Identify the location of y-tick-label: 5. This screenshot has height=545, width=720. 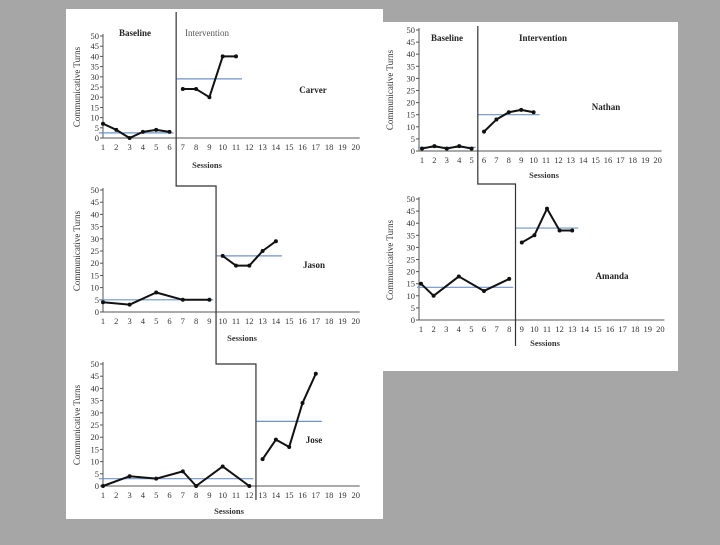
(97, 128).